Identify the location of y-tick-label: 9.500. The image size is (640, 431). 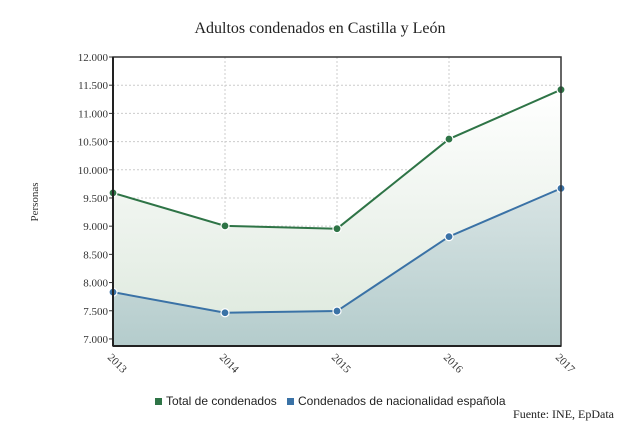
(95, 199).